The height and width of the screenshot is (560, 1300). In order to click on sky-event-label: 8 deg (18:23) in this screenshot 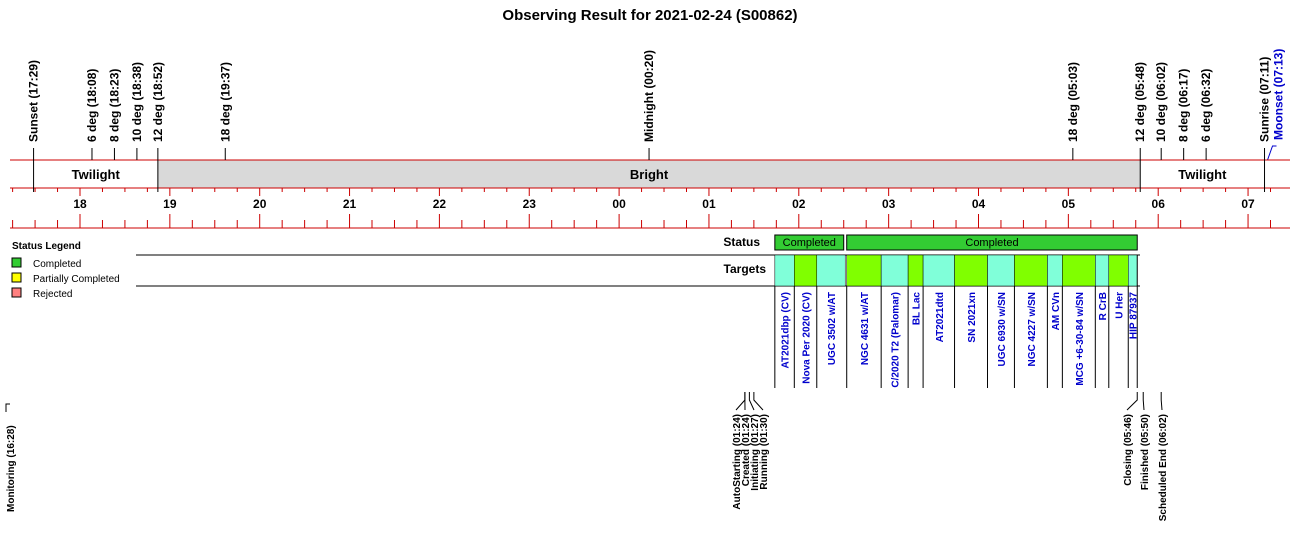, I will do `click(114, 105)`.